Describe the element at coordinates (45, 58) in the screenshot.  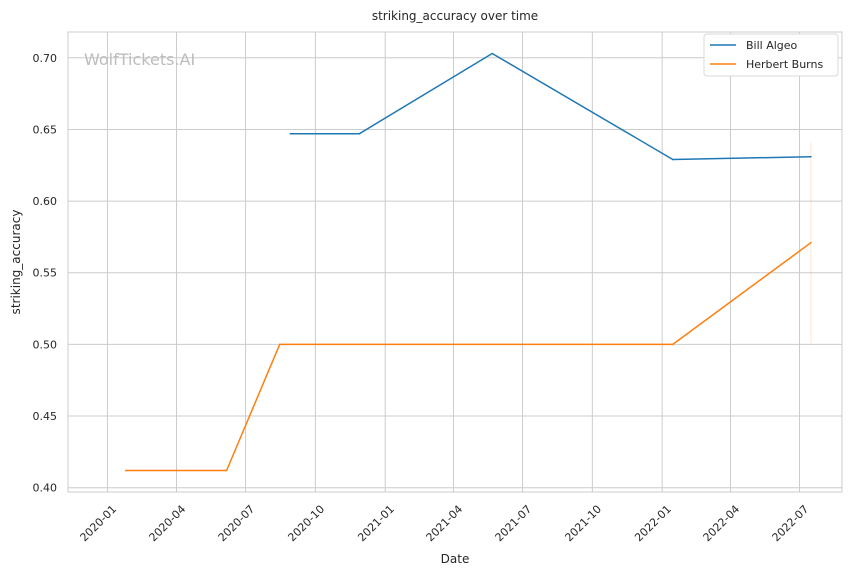
I see `y-tick-label: 0.70` at that location.